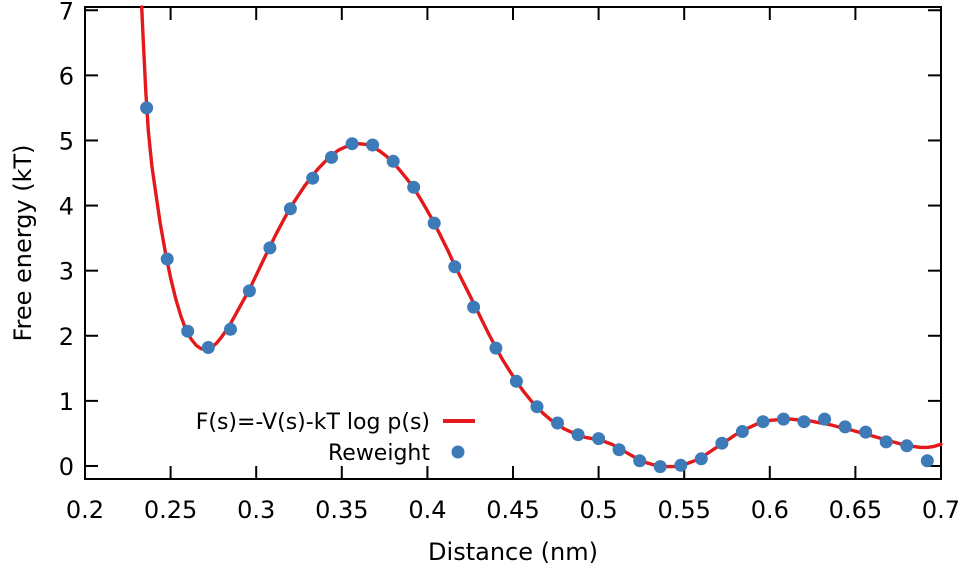 This screenshot has height=575, width=964. Describe the element at coordinates (335, 438) in the screenshot. I see `legend: F(s)=-V(s)-kT log p(s) Reweight` at that location.